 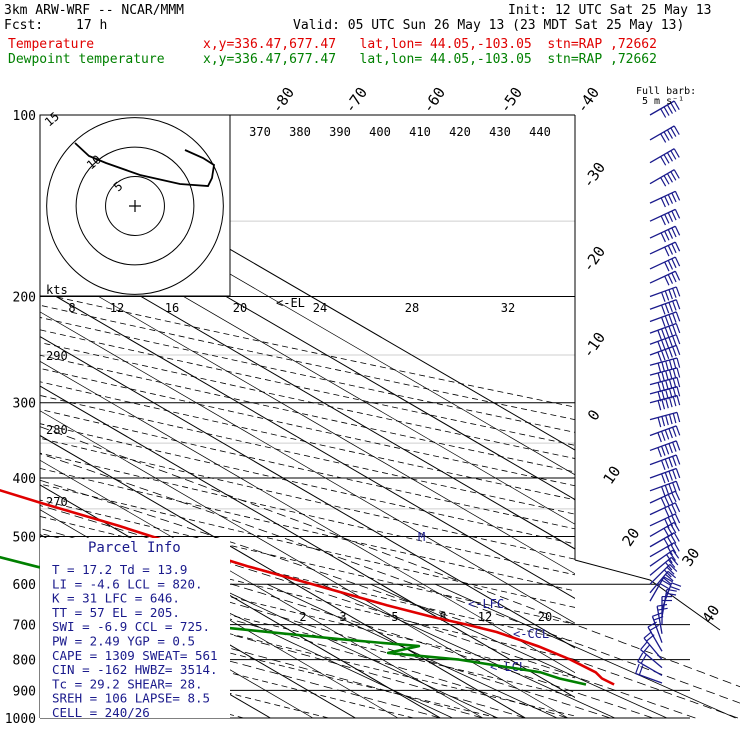 I want to click on hodograph-speed-label: kts, so click(x=57, y=290).